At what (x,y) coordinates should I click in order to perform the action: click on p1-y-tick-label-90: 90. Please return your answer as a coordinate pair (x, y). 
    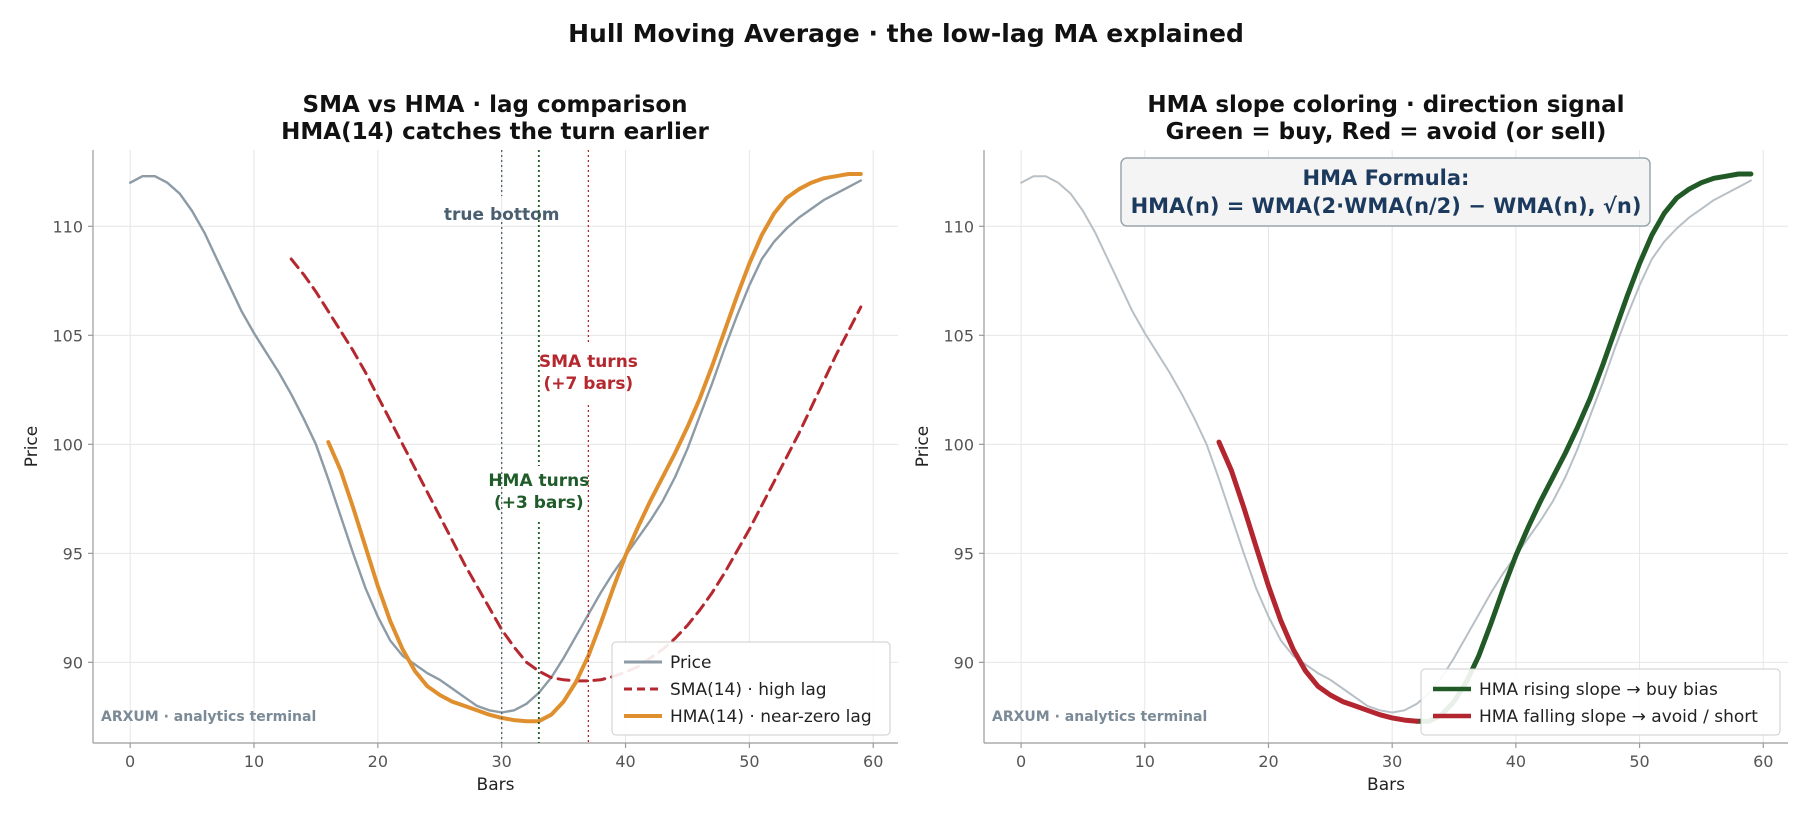
    Looking at the image, I should click on (964, 662).